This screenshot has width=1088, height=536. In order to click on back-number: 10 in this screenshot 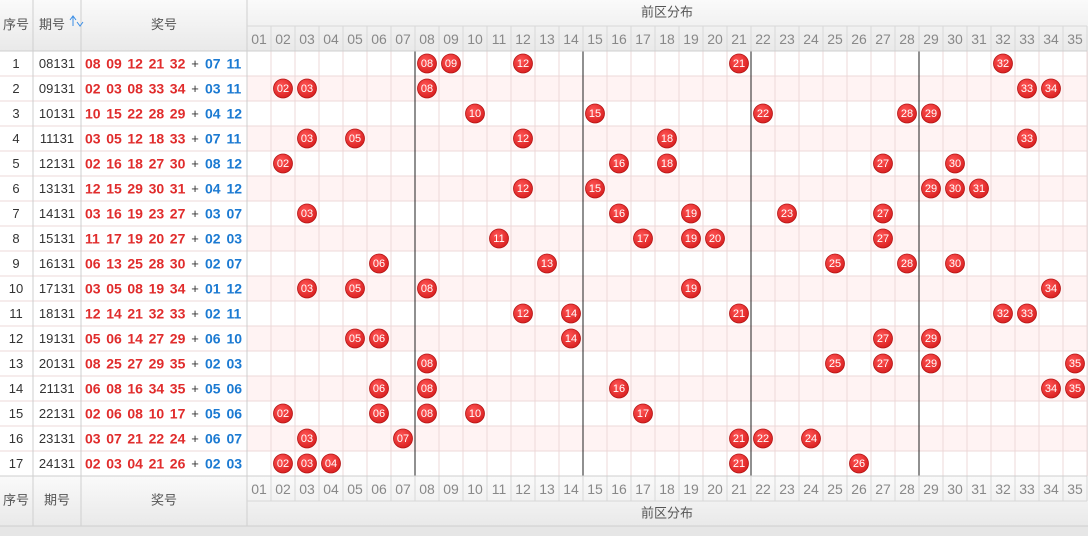, I will do `click(235, 339)`.